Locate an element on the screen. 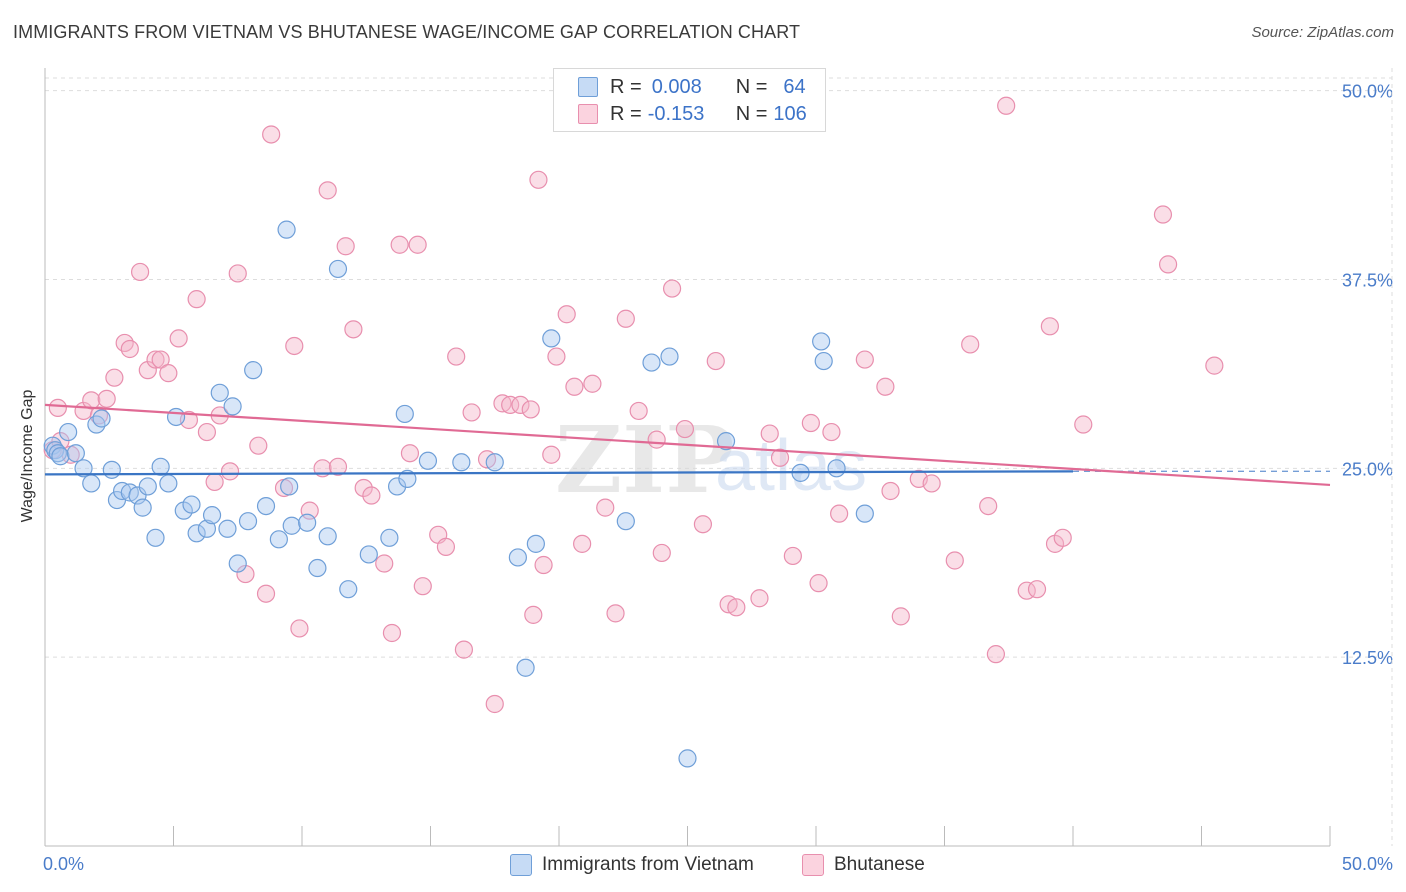  vietnam-trendline is located at coordinates (559, 473).